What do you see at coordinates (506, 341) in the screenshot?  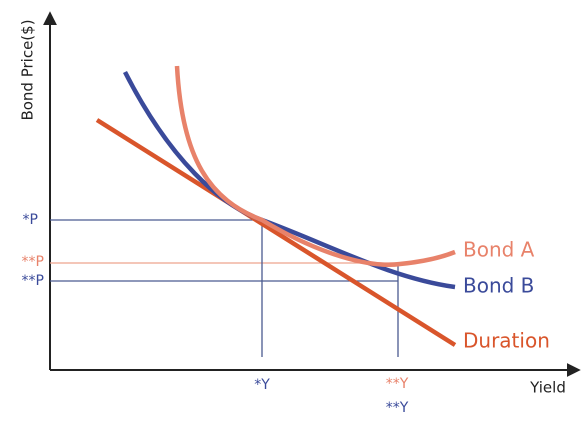 I see `curve-label: Duration` at bounding box center [506, 341].